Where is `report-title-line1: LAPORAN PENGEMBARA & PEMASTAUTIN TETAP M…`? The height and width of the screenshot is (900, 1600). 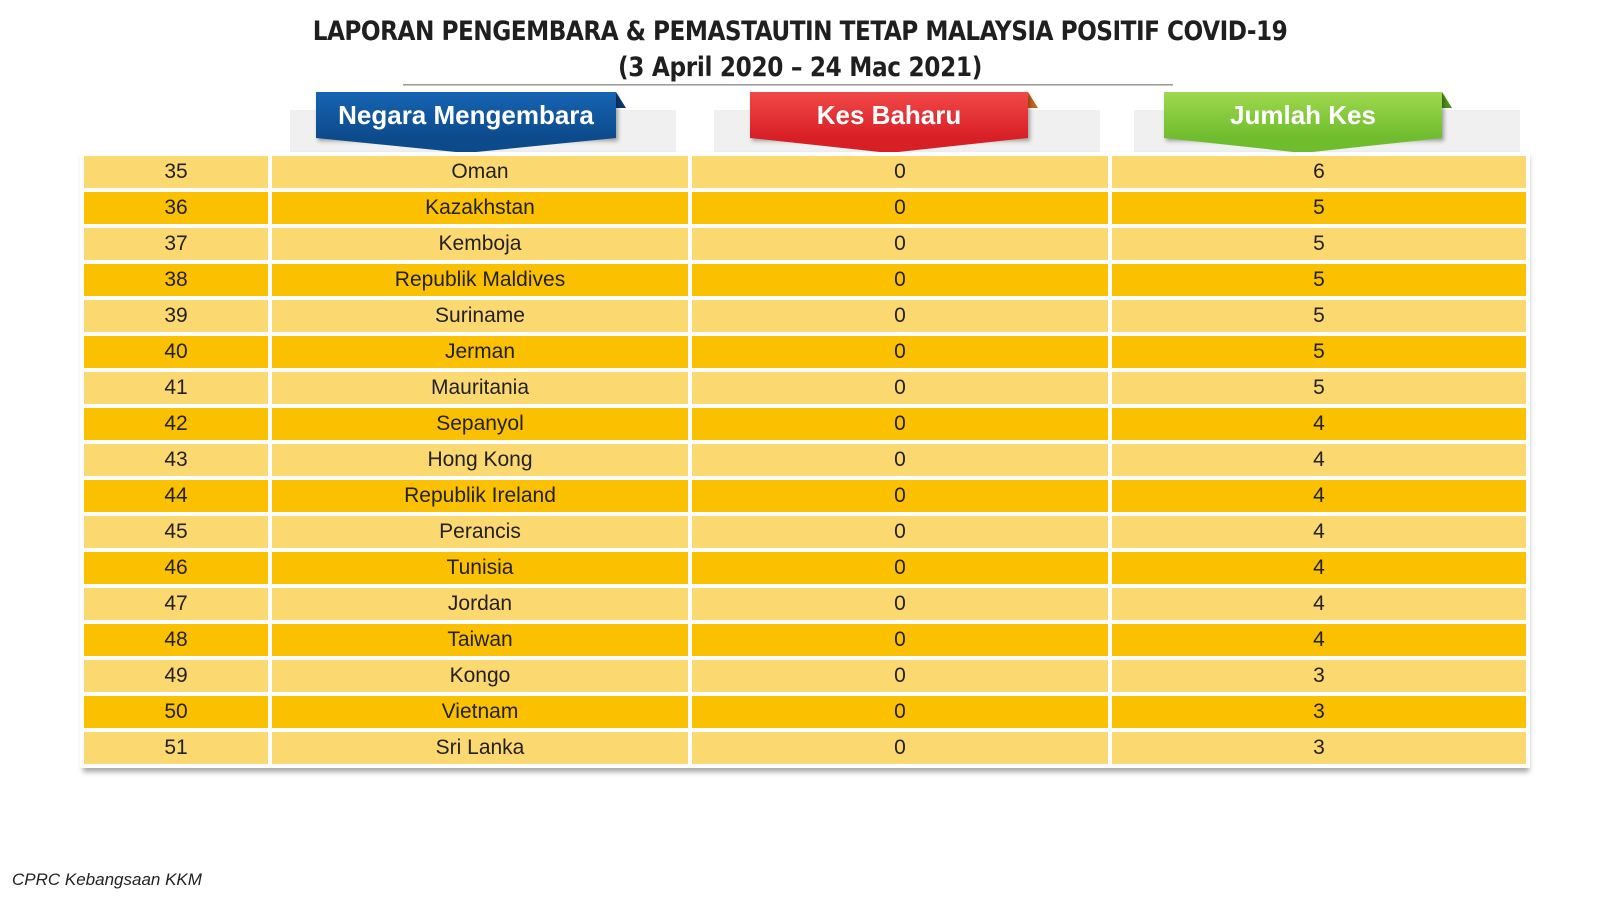
report-title-line1: LAPORAN PENGEMBARA & PEMASTAUTIN TETAP M… is located at coordinates (800, 31).